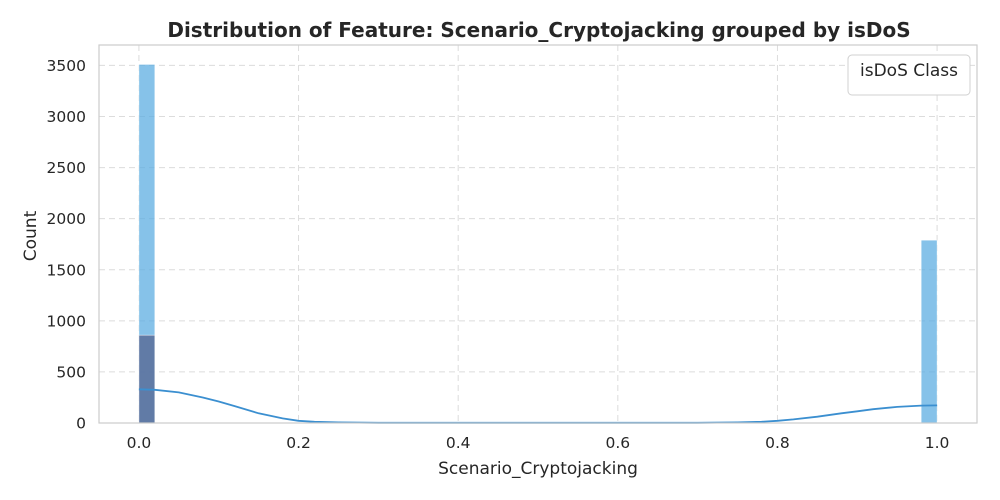 This screenshot has width=1000, height=500. I want to click on legend-box, so click(909, 75).